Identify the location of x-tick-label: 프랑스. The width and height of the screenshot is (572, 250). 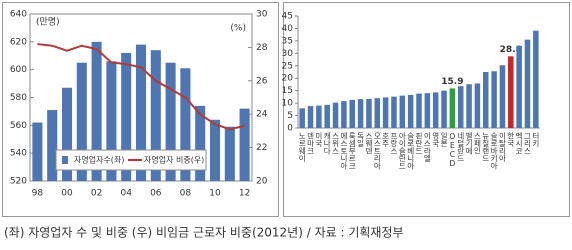
(393, 143).